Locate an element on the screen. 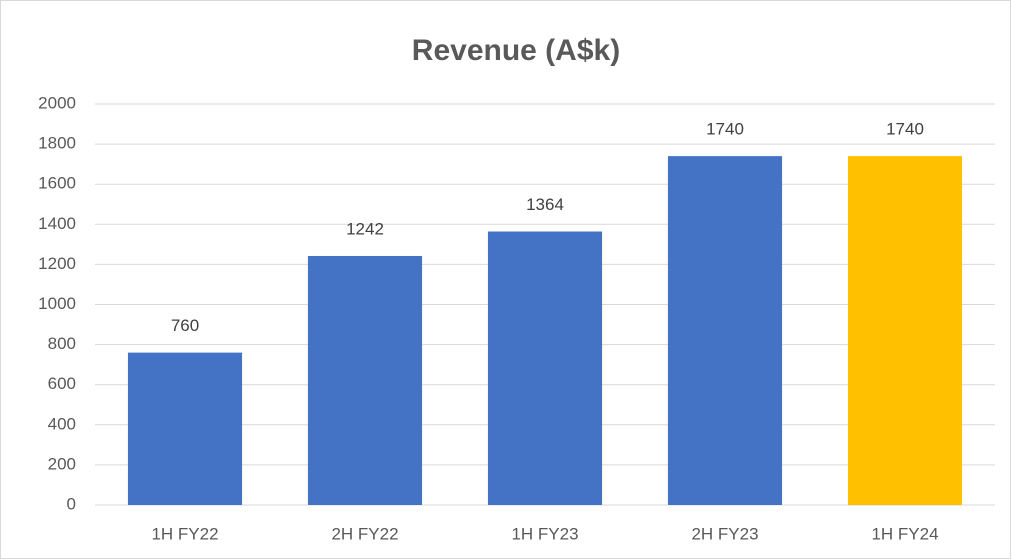 This screenshot has width=1012, height=560. y-tick-label: 1000 is located at coordinates (57, 303).